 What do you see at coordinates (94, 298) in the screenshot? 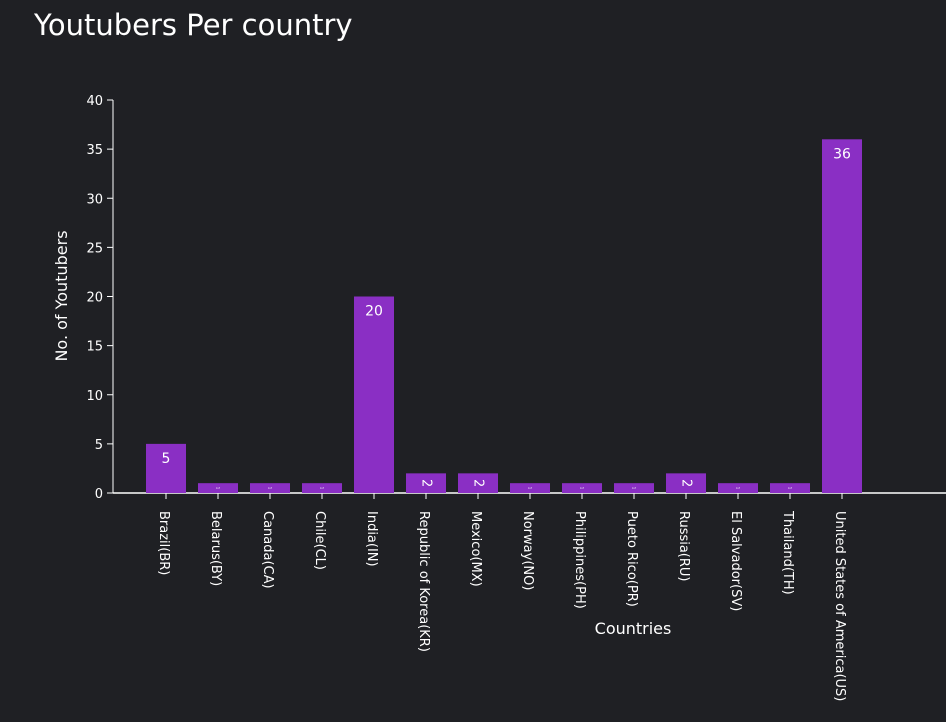
I see `y-tick-label: 20` at bounding box center [94, 298].